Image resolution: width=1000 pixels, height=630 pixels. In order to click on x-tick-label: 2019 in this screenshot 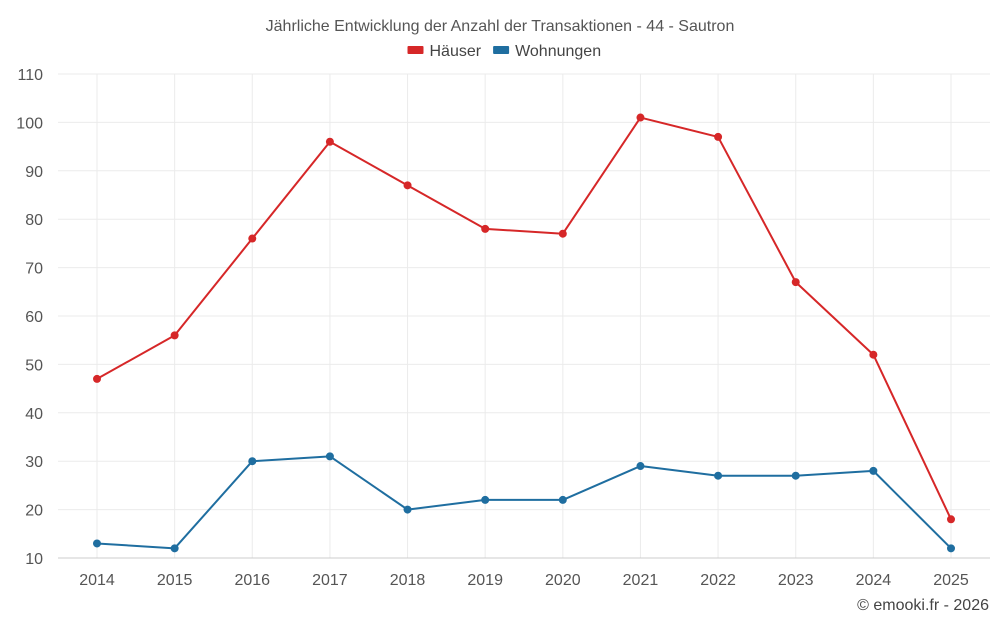, I will do `click(485, 580)`.